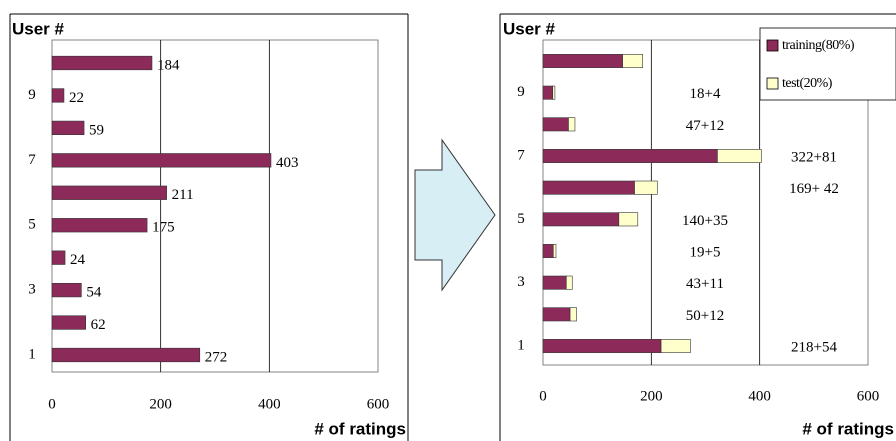 The width and height of the screenshot is (896, 441). What do you see at coordinates (705, 94) in the screenshot?
I see `data-label: 18+4` at bounding box center [705, 94].